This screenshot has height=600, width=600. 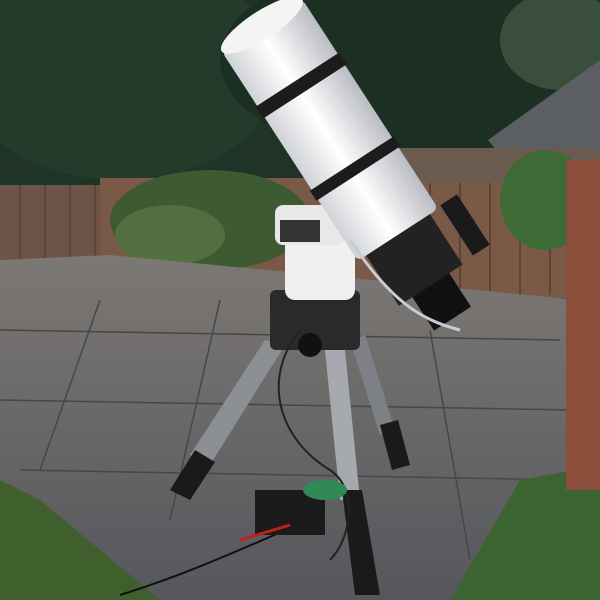 I want to click on finder, so click(x=465, y=225).